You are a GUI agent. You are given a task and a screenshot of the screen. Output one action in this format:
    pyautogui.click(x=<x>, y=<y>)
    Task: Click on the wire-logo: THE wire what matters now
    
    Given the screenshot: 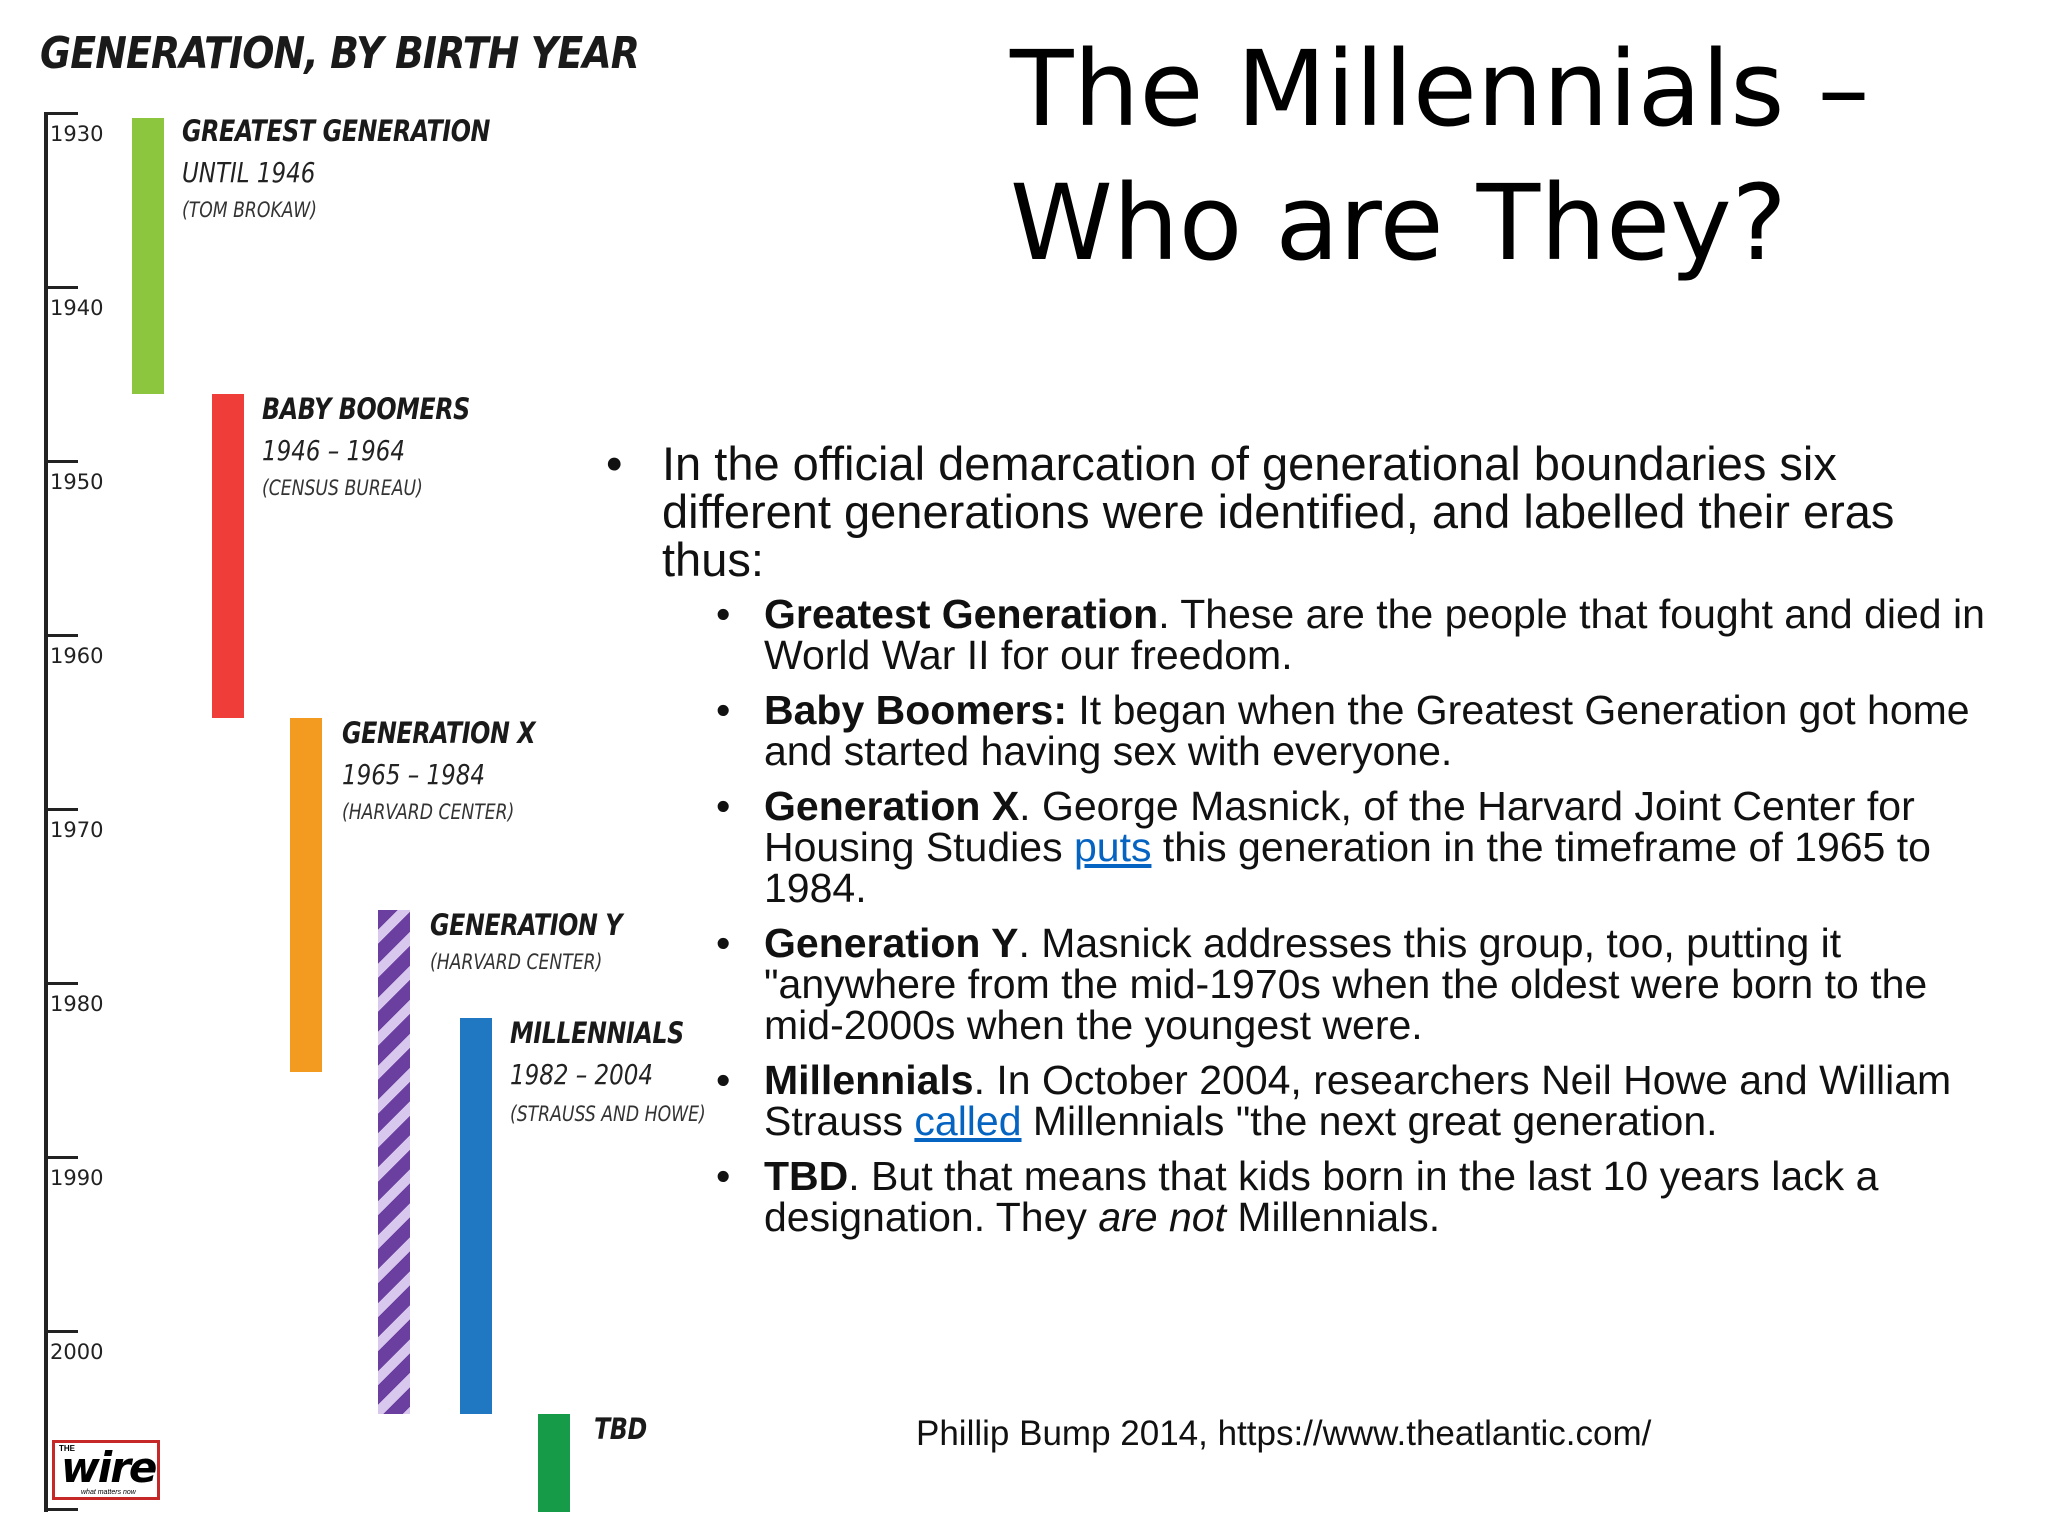 What is the action you would take?
    pyautogui.click(x=106, y=1470)
    